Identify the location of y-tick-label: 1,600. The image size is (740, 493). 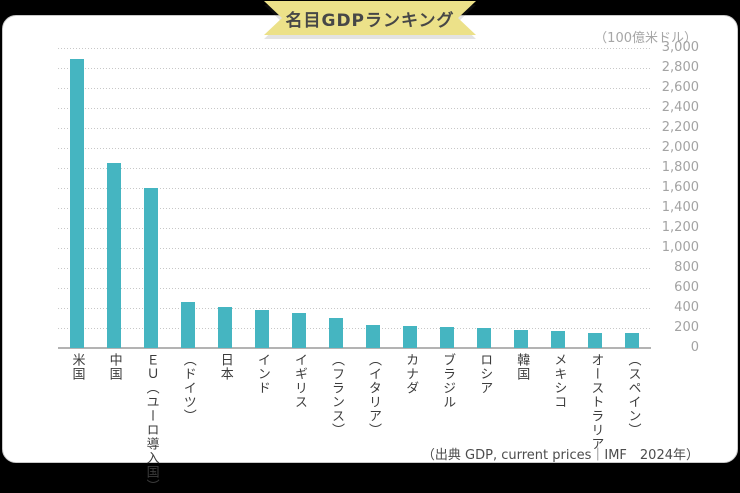
(680, 187).